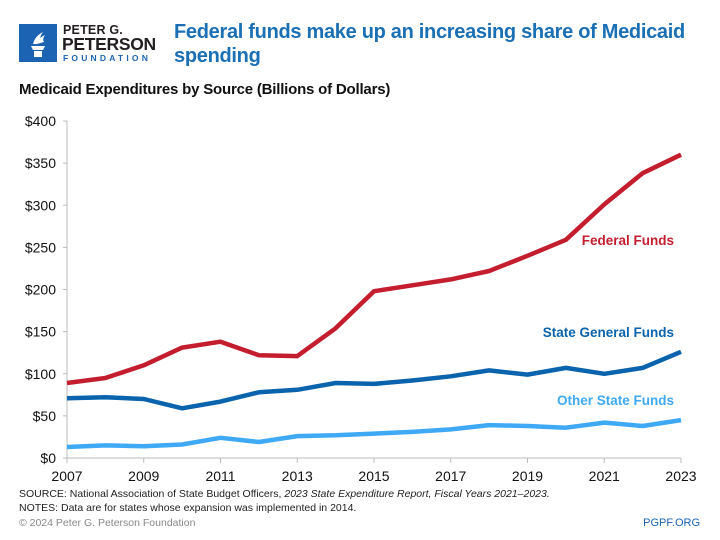 The height and width of the screenshot is (540, 720). I want to click on x-tick-label: 2007, so click(66, 476).